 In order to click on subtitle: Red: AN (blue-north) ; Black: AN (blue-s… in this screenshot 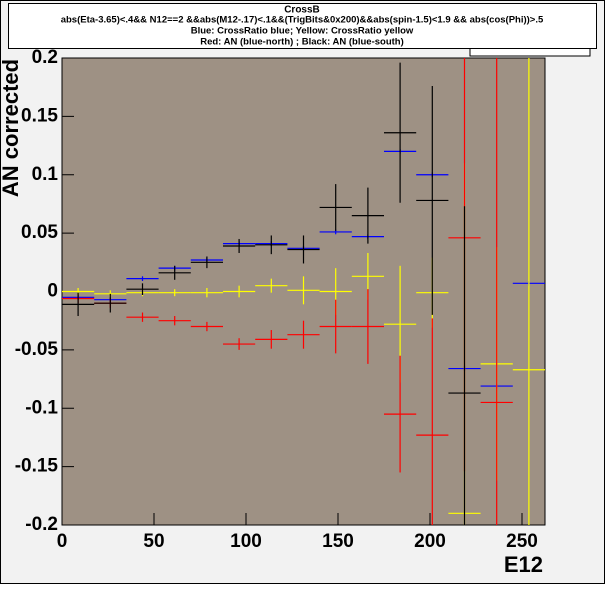, I will do `click(302, 42)`.